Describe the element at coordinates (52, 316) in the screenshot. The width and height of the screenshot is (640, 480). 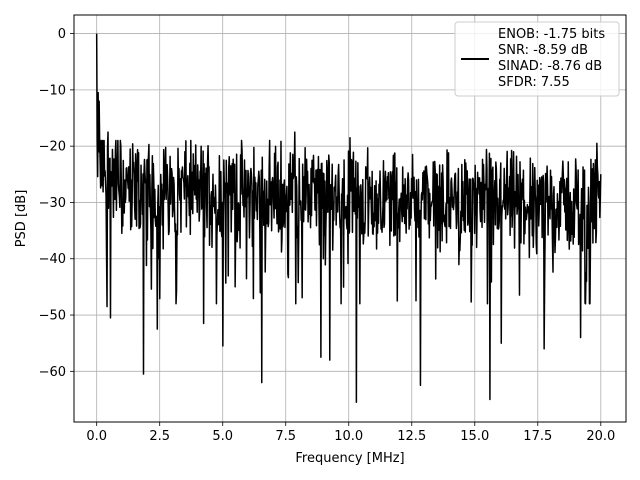
I see `y-tick-label: −50` at that location.